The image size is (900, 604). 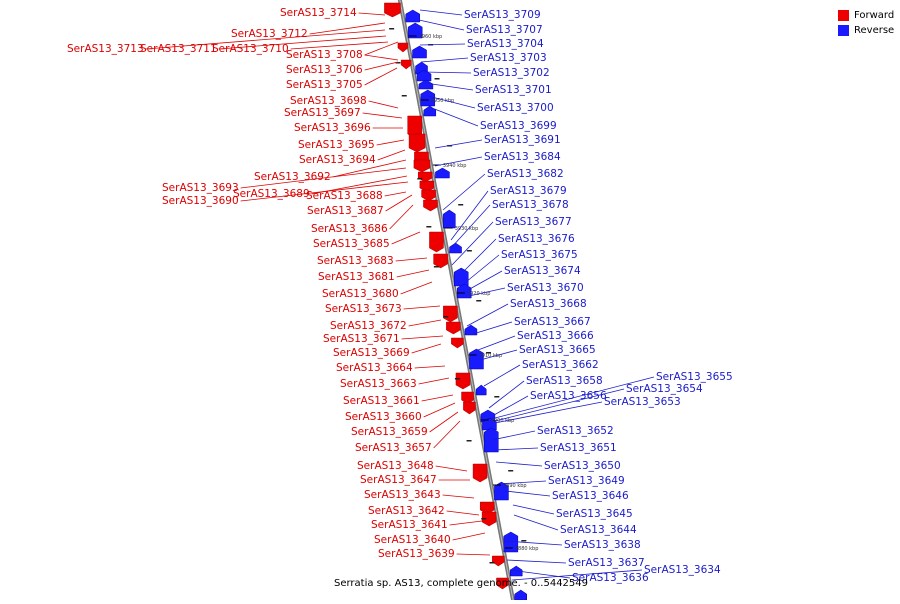 I want to click on reverse-gene-label: SerAS13_3676, so click(x=536, y=239).